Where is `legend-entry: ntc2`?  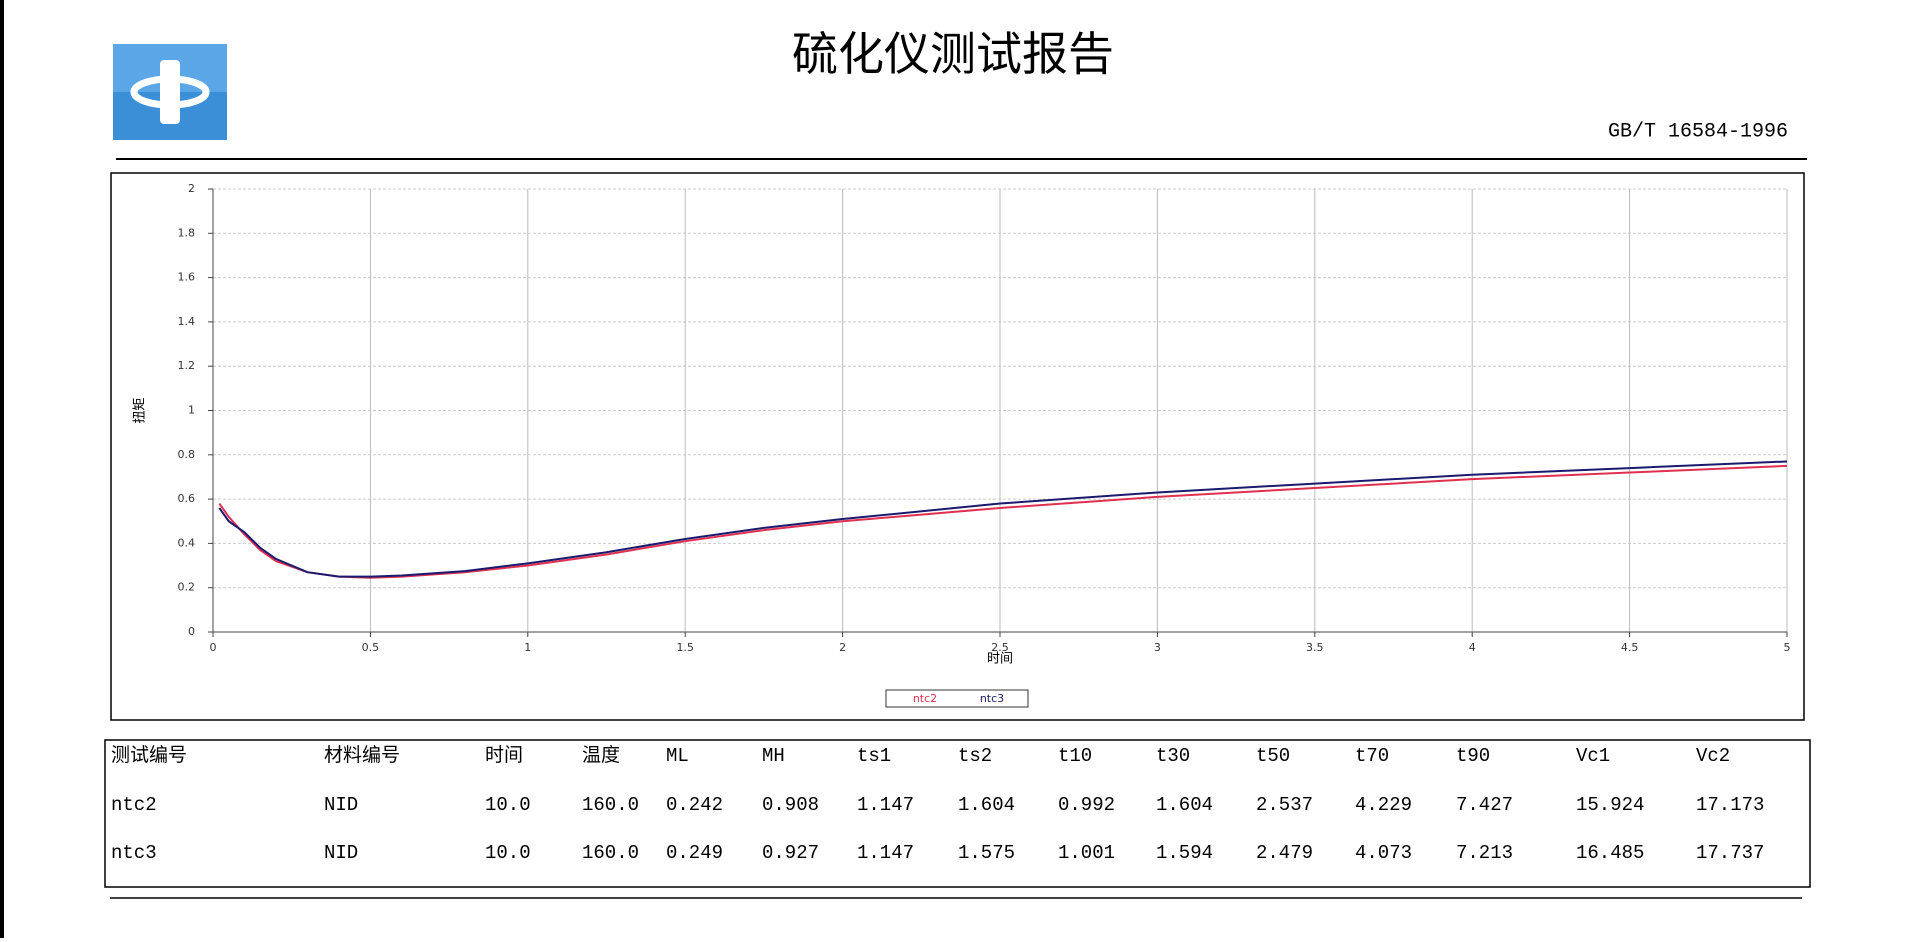 legend-entry: ntc2 is located at coordinates (925, 698).